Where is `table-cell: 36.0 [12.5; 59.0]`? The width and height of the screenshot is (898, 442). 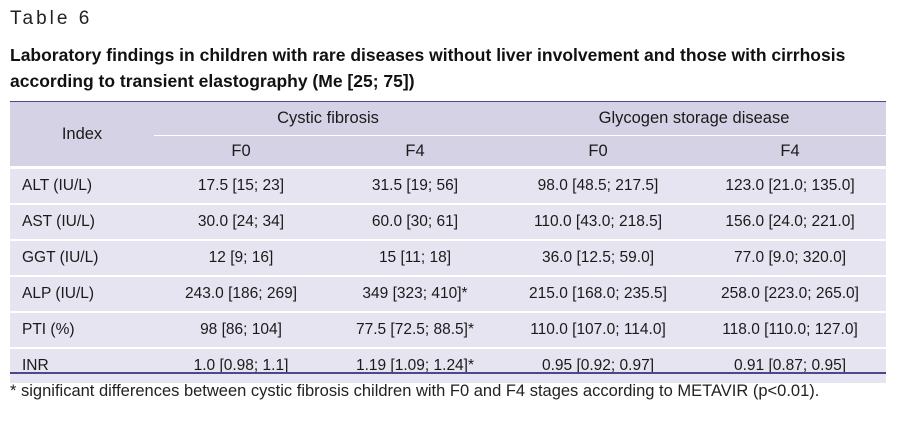
table-cell: 36.0 [12.5; 59.0] is located at coordinates (598, 257).